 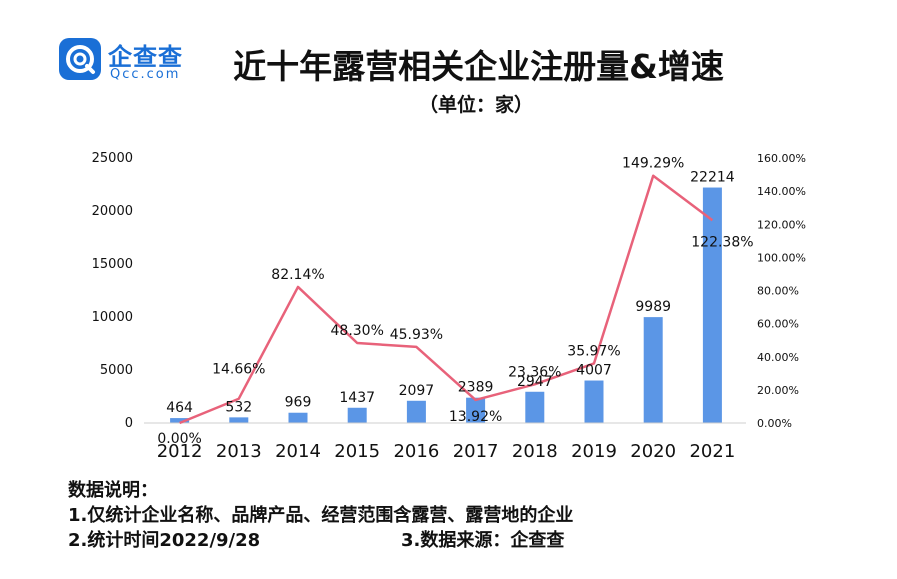 I want to click on logo: 企查查 Qcc.com, so click(x=130, y=61).